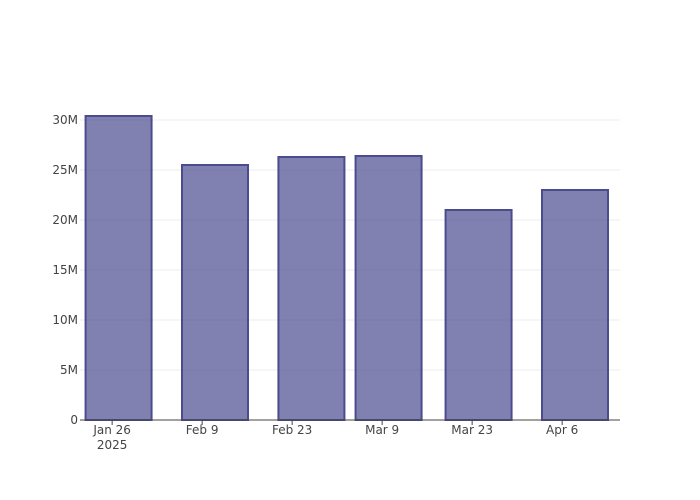 This screenshot has height=500, width=700. I want to click on y-tick-label: 20M, so click(65, 220).